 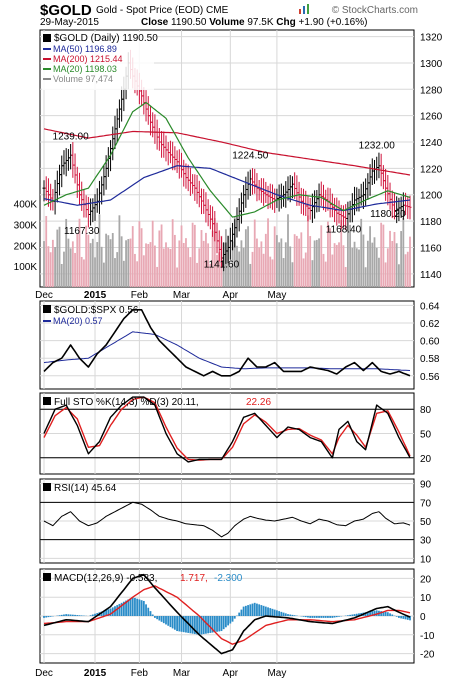 What do you see at coordinates (88, 59) in the screenshot?
I see `price-legend-item: MA(200) 1215.44` at bounding box center [88, 59].